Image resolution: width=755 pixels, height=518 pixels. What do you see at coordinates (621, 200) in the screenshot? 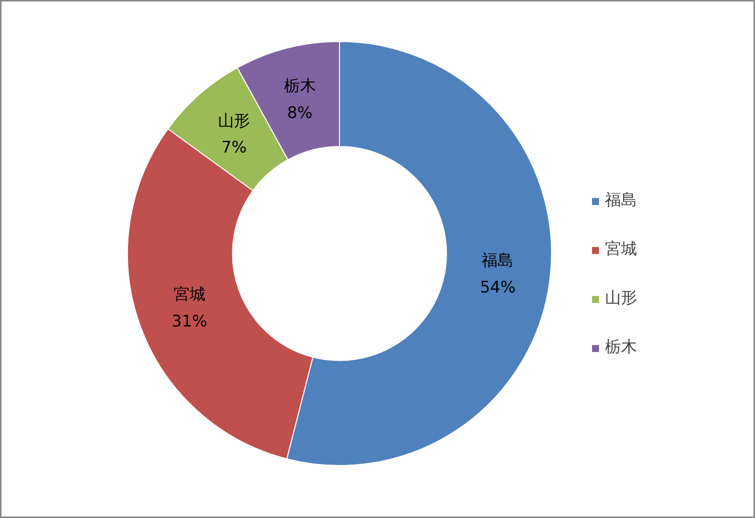
I see `legend-label: 福島` at bounding box center [621, 200].